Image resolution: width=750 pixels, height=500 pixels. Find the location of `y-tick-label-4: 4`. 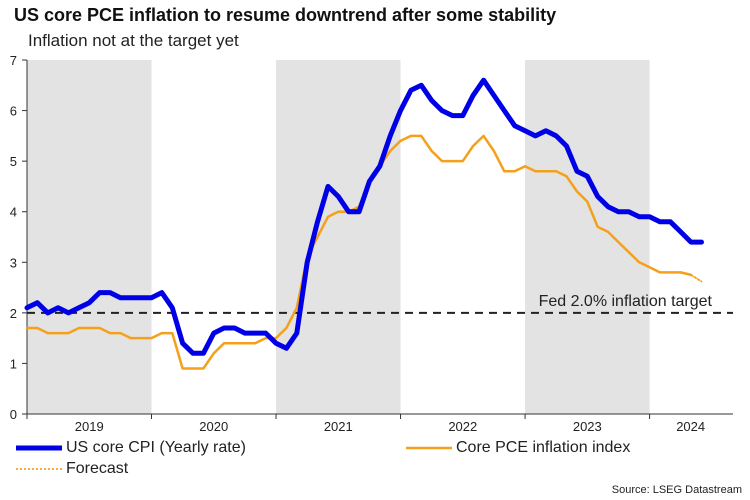

y-tick-label-4: 4 is located at coordinates (13, 212).